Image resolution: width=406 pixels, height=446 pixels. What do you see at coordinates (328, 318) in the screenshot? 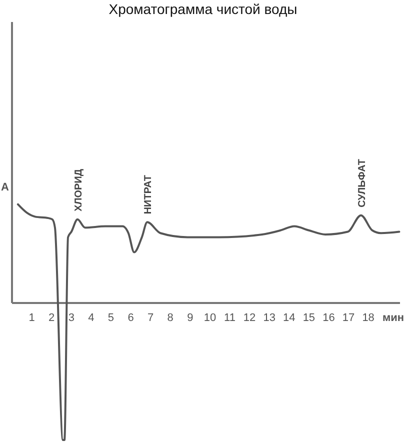
I see `x-tick-label: 16` at bounding box center [328, 318].